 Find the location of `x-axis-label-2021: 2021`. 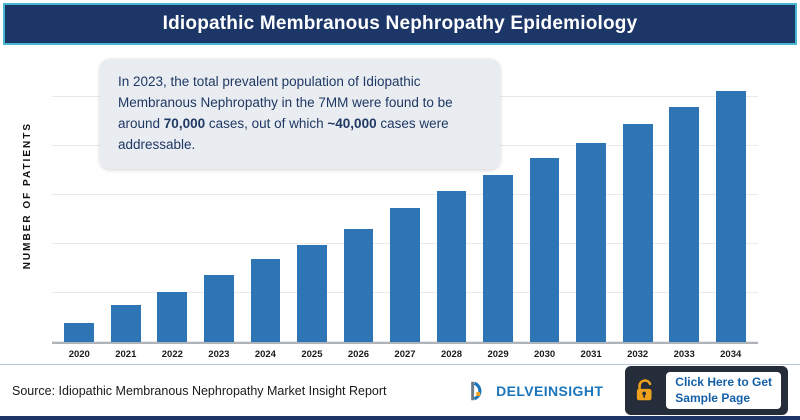

x-axis-label-2021: 2021 is located at coordinates (126, 354).